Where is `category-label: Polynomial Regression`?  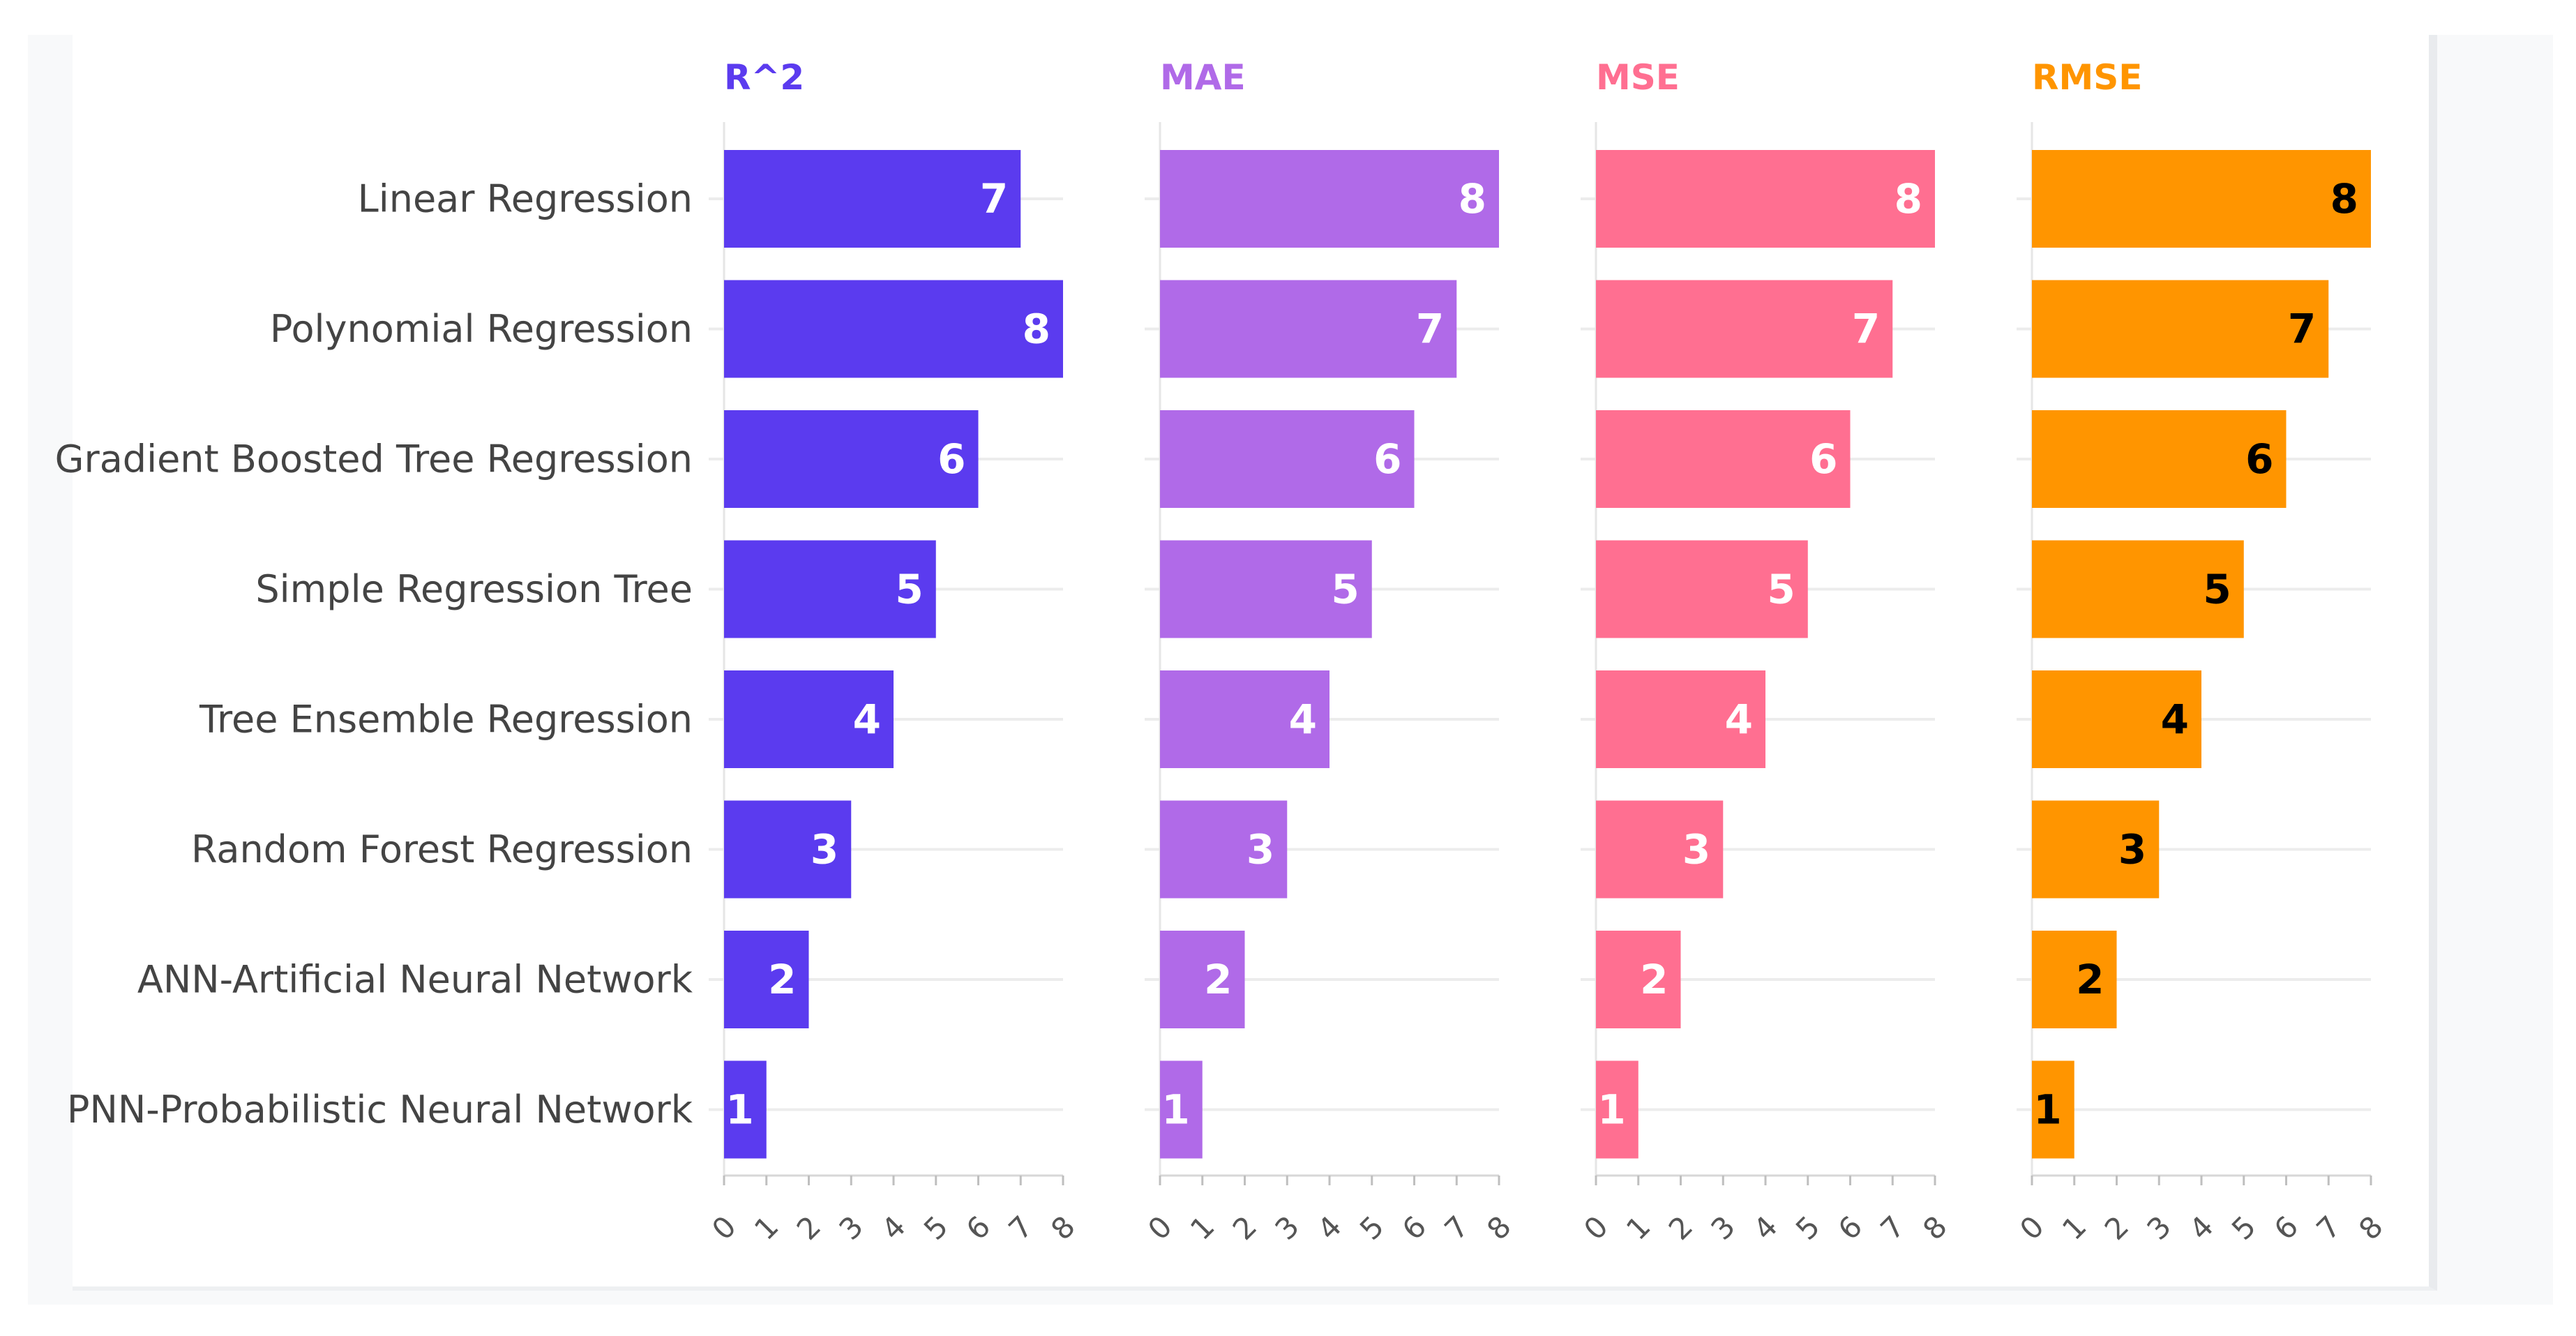 category-label: Polynomial Regression is located at coordinates (481, 329).